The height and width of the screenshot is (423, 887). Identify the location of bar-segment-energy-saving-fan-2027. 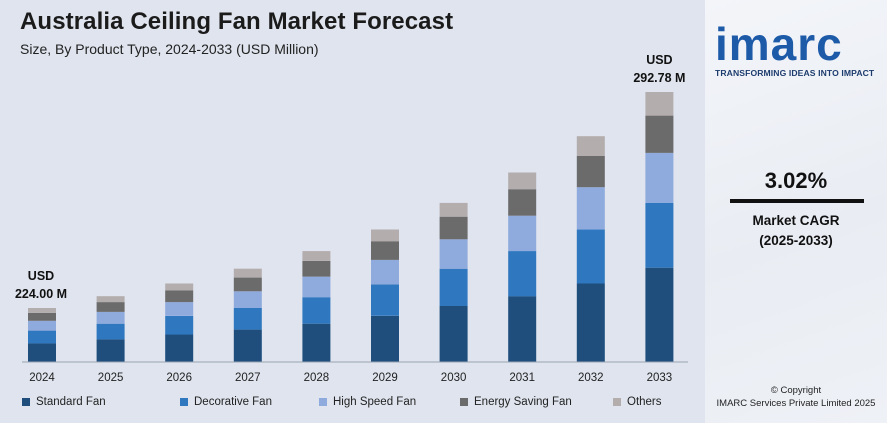
(247, 284).